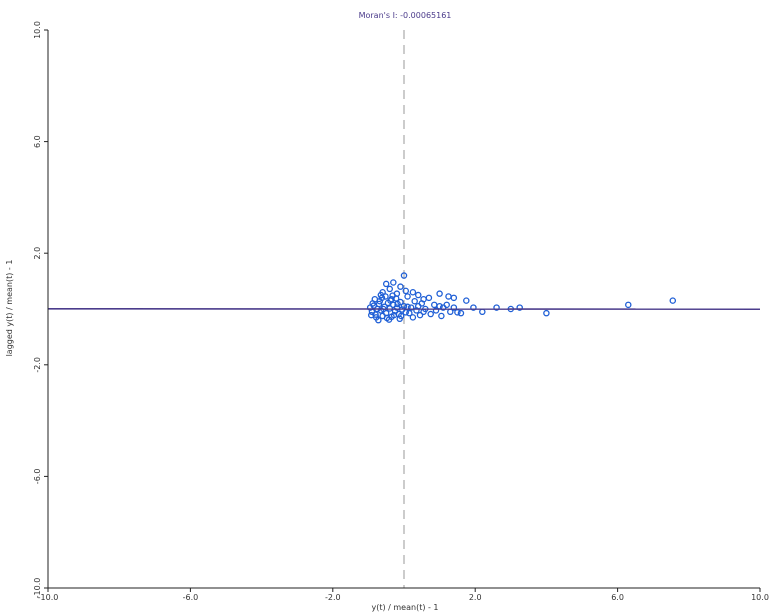 The height and width of the screenshot is (615, 769). I want to click on y-tick-label: -6.0, so click(37, 477).